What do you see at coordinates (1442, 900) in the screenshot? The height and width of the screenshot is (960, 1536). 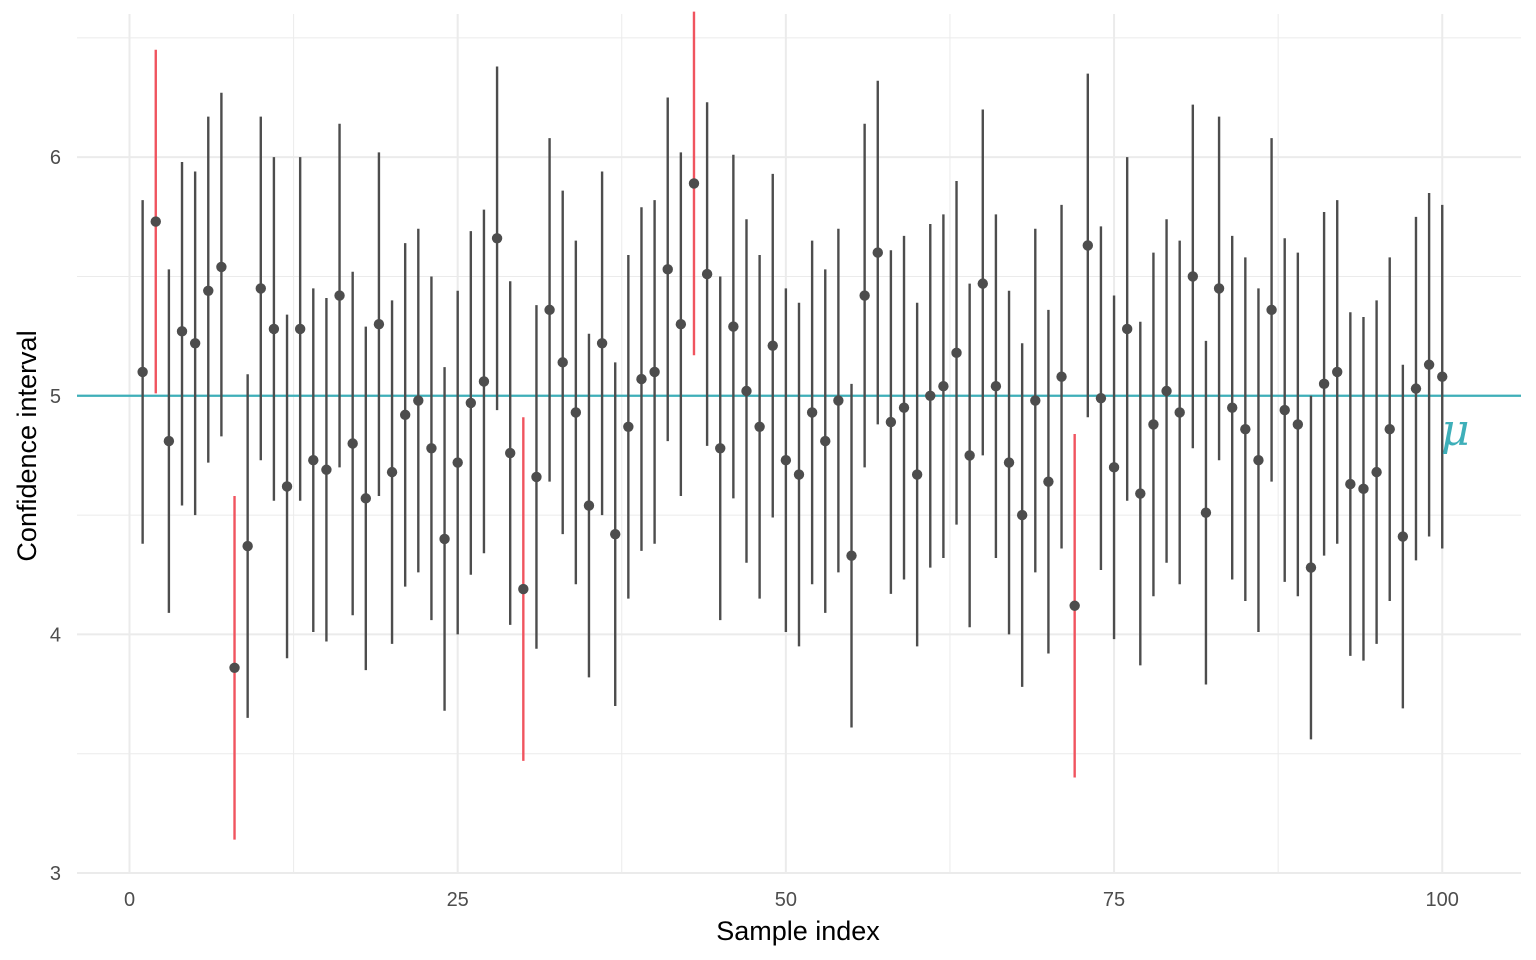 I see `x-tick-label: 100` at bounding box center [1442, 900].